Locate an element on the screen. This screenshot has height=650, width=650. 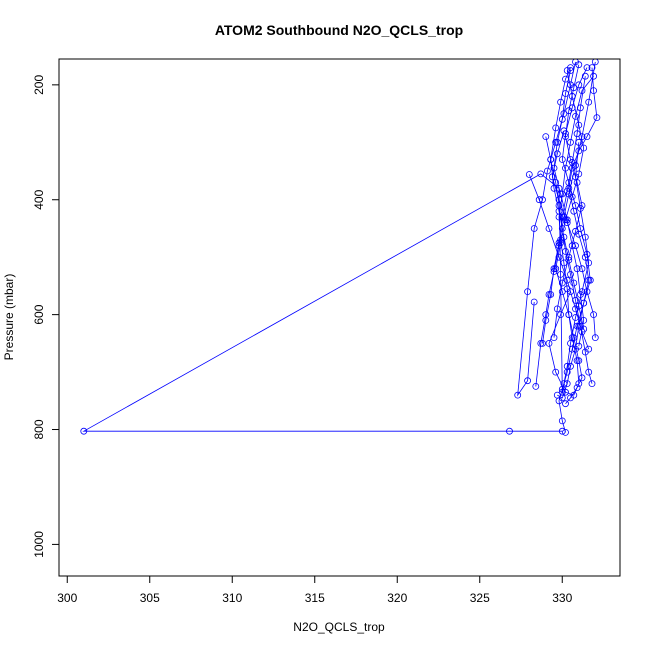
x-axis-label: N2O_QCLS_trop is located at coordinates (339, 627).